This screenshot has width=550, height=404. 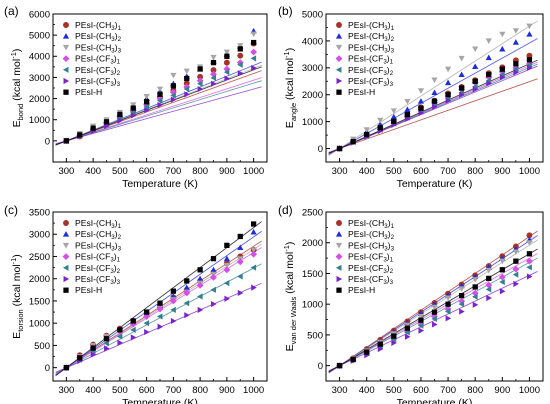 I want to click on y-tick-label: 4000, so click(x=312, y=41).